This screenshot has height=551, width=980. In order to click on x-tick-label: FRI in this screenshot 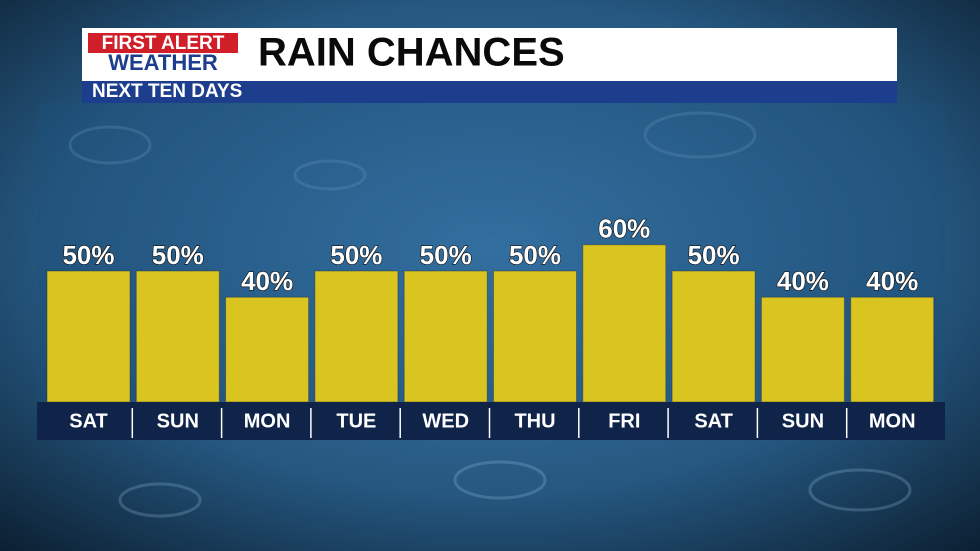, I will do `click(624, 421)`.